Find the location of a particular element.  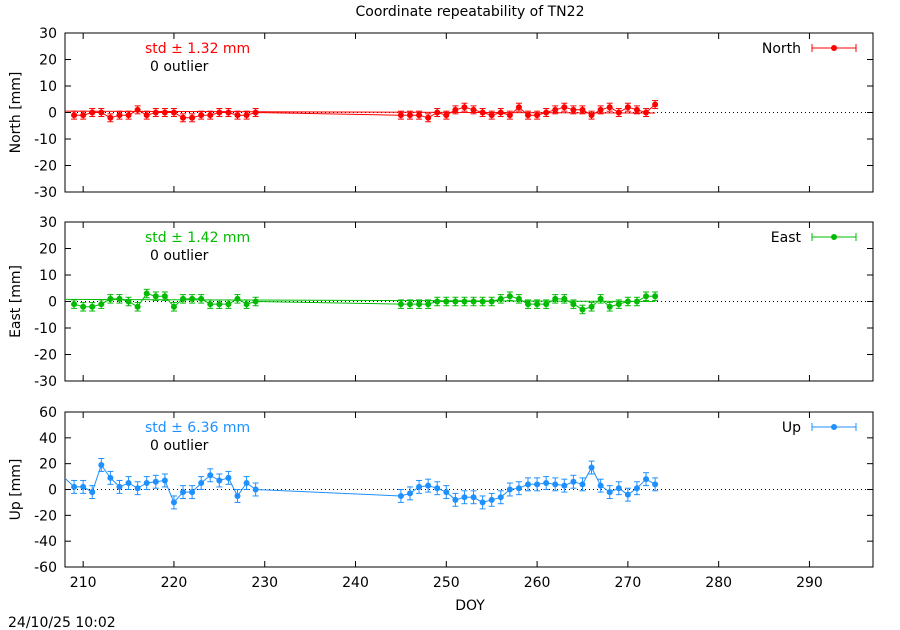

y-tick-label: 10 is located at coordinates (48, 87).